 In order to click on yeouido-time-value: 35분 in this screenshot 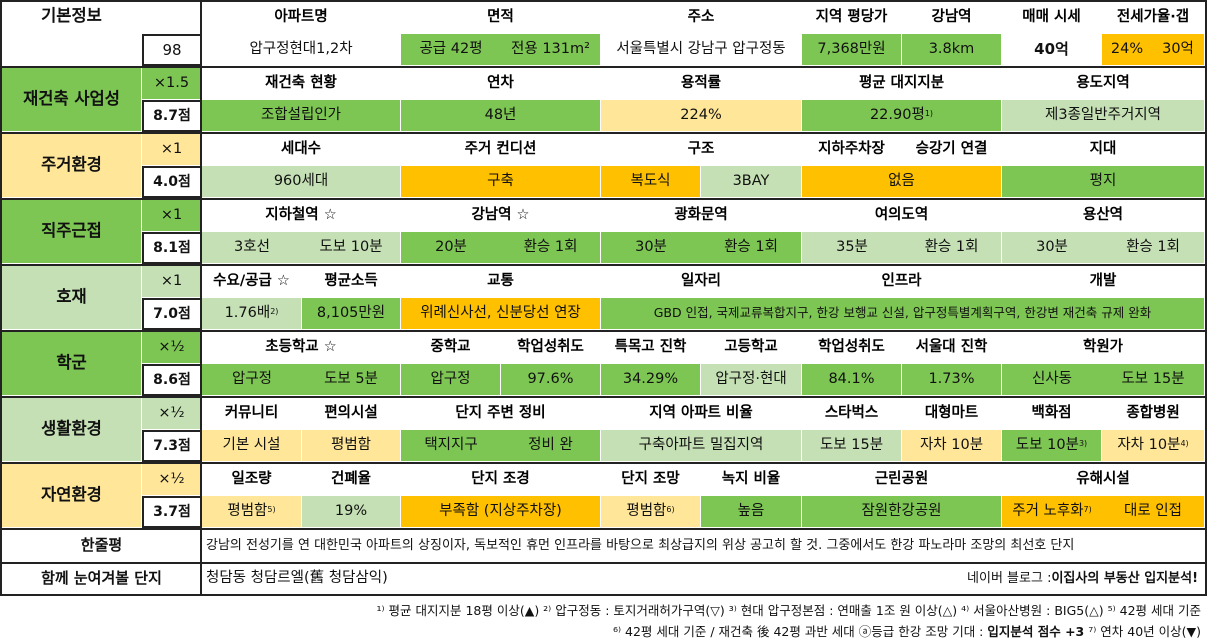, I will do `click(852, 248)`.